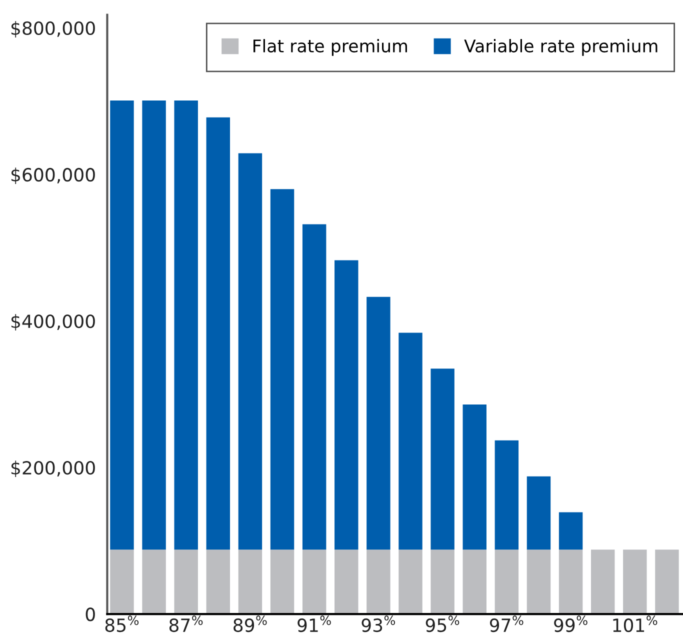  Describe the element at coordinates (122, 624) in the screenshot. I see `x-tick-label: 85$^{%}$` at that location.